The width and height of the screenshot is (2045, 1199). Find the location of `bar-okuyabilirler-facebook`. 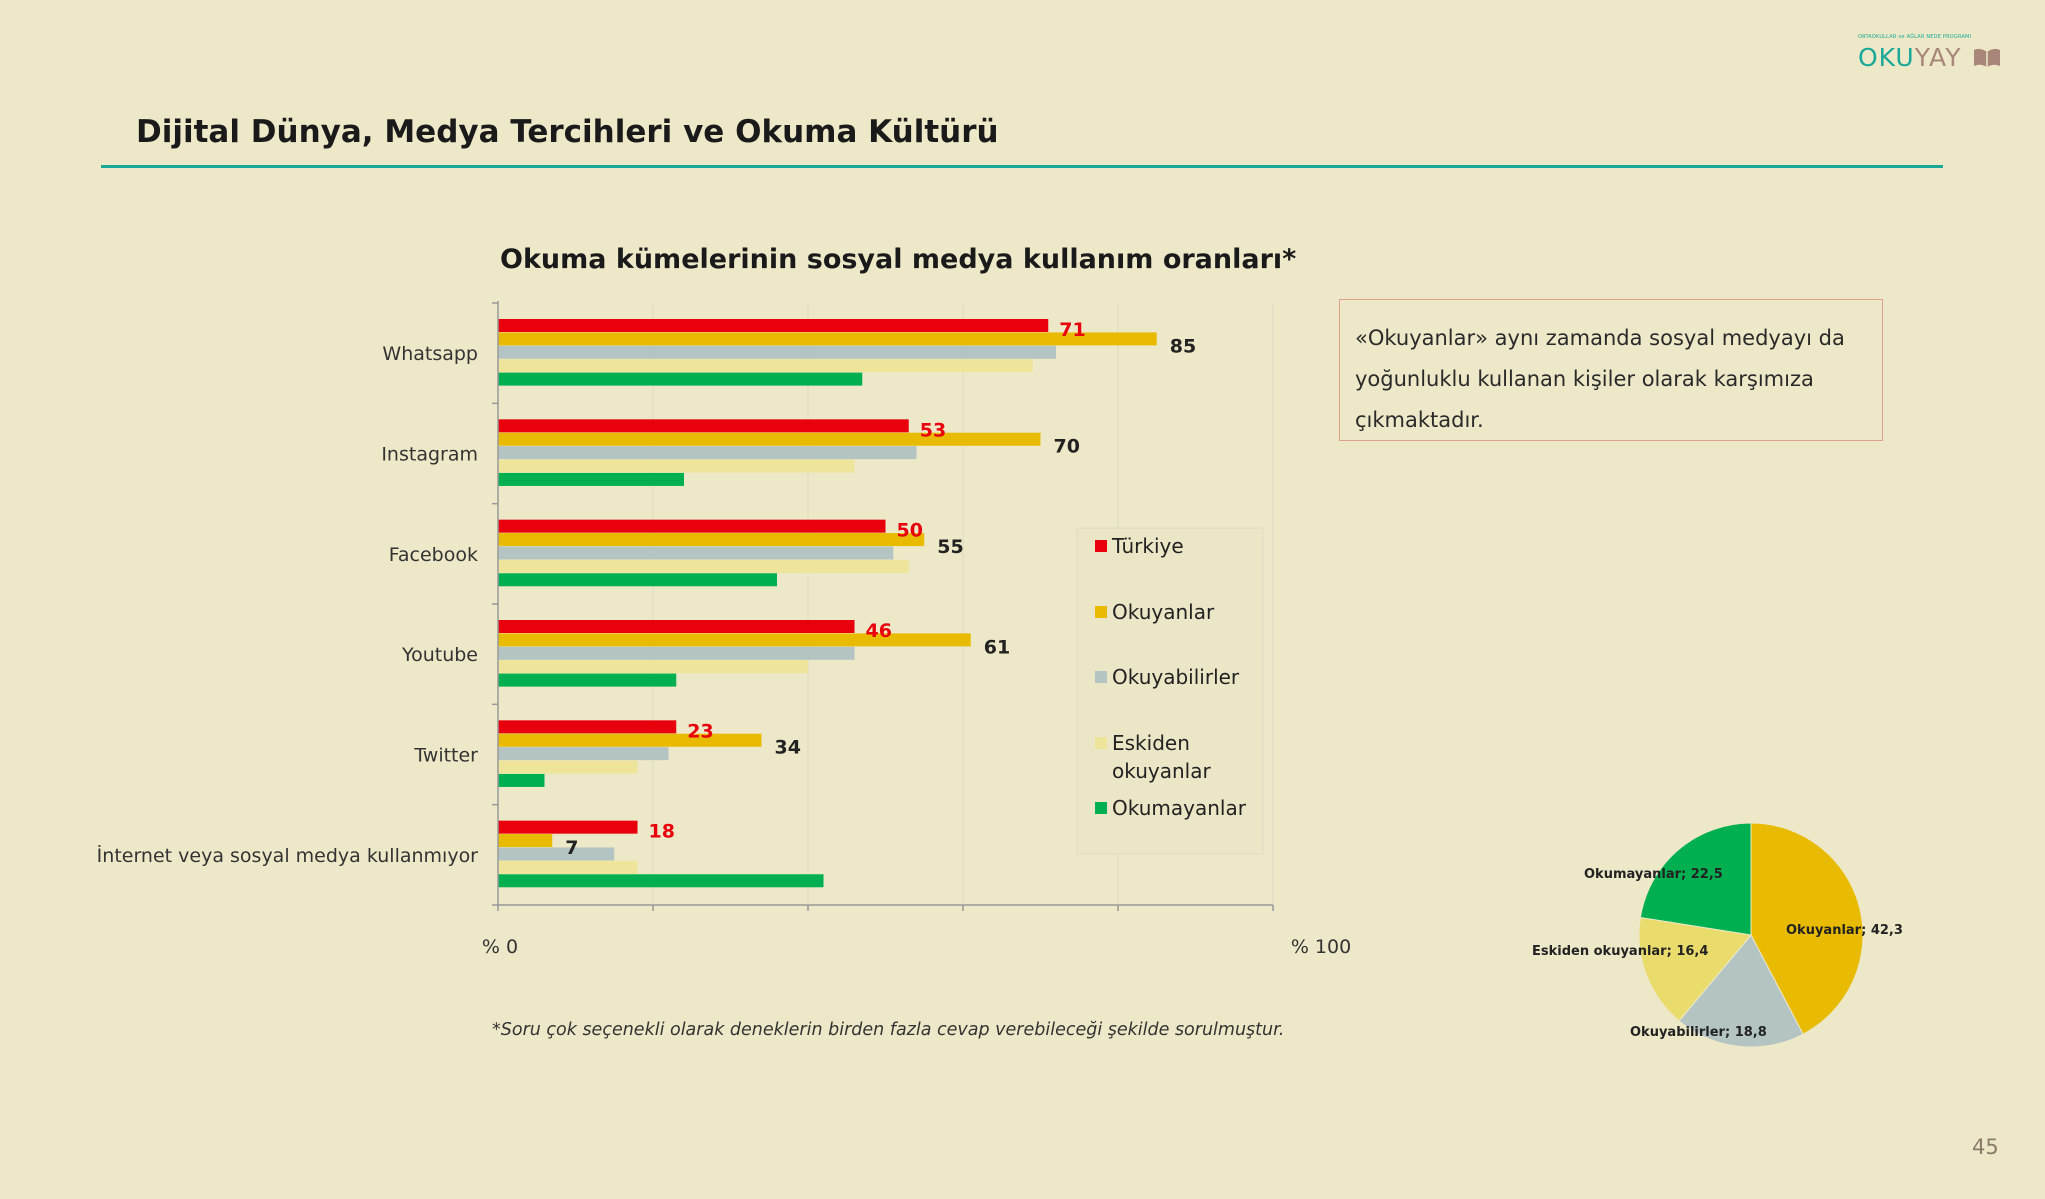

bar-okuyabilirler-facebook is located at coordinates (696, 553).